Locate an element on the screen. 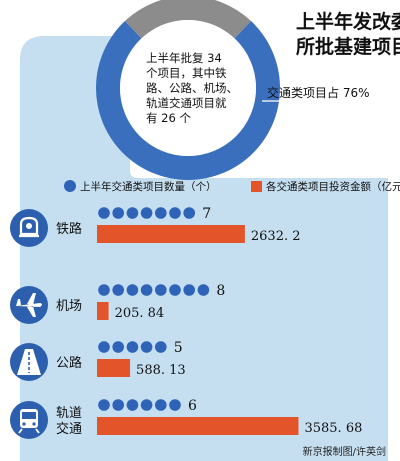  donut-hole is located at coordinates (188, 88).